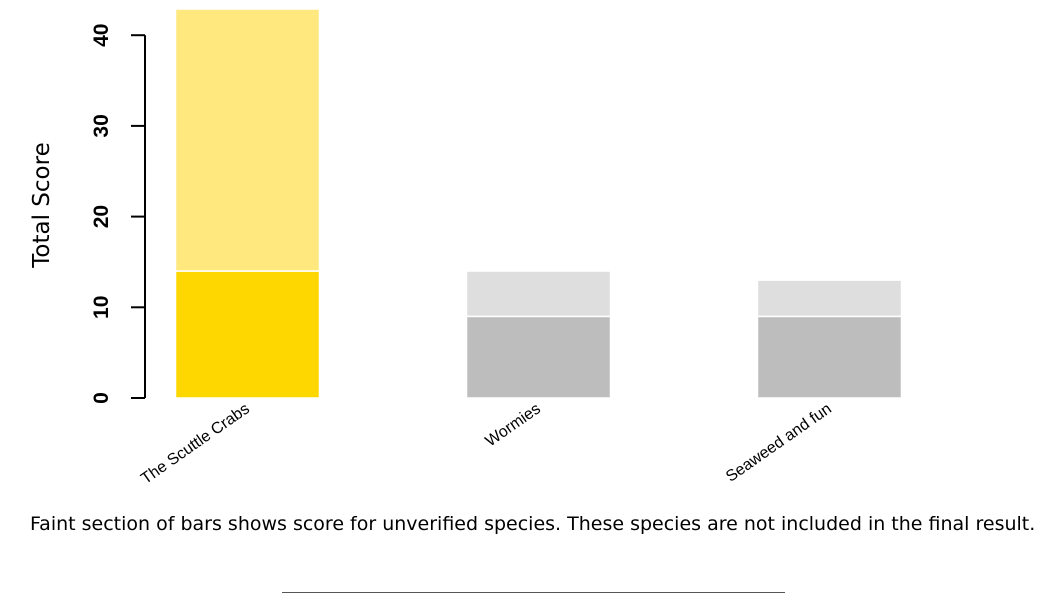 The height and width of the screenshot is (594, 1061). What do you see at coordinates (101, 35) in the screenshot?
I see `y-tick-label: 40` at bounding box center [101, 35].